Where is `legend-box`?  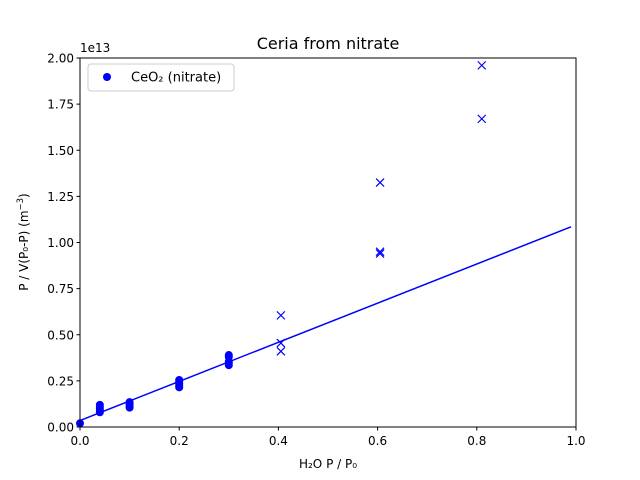
legend-box is located at coordinates (161, 77).